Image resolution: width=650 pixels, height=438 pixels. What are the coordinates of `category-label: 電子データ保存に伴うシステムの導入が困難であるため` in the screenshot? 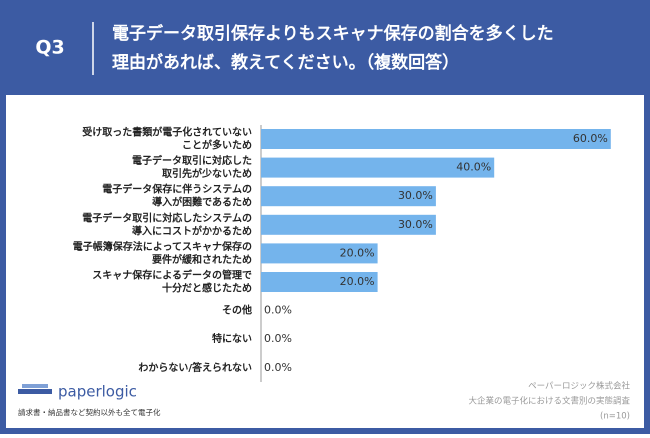 It's located at (177, 196).